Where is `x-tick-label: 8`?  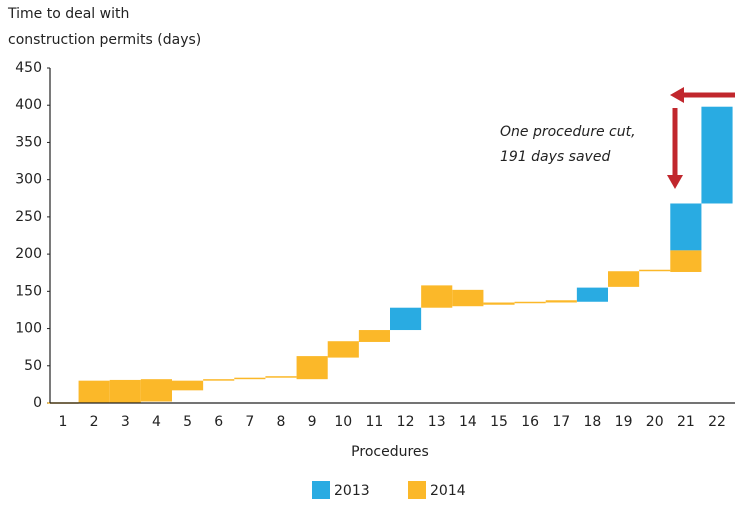 x-tick-label: 8 is located at coordinates (281, 422).